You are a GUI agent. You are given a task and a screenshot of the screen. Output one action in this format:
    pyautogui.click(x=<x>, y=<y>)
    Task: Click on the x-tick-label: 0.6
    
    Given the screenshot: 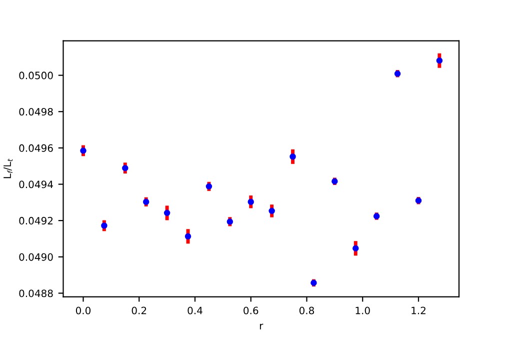 What is the action you would take?
    pyautogui.click(x=251, y=310)
    